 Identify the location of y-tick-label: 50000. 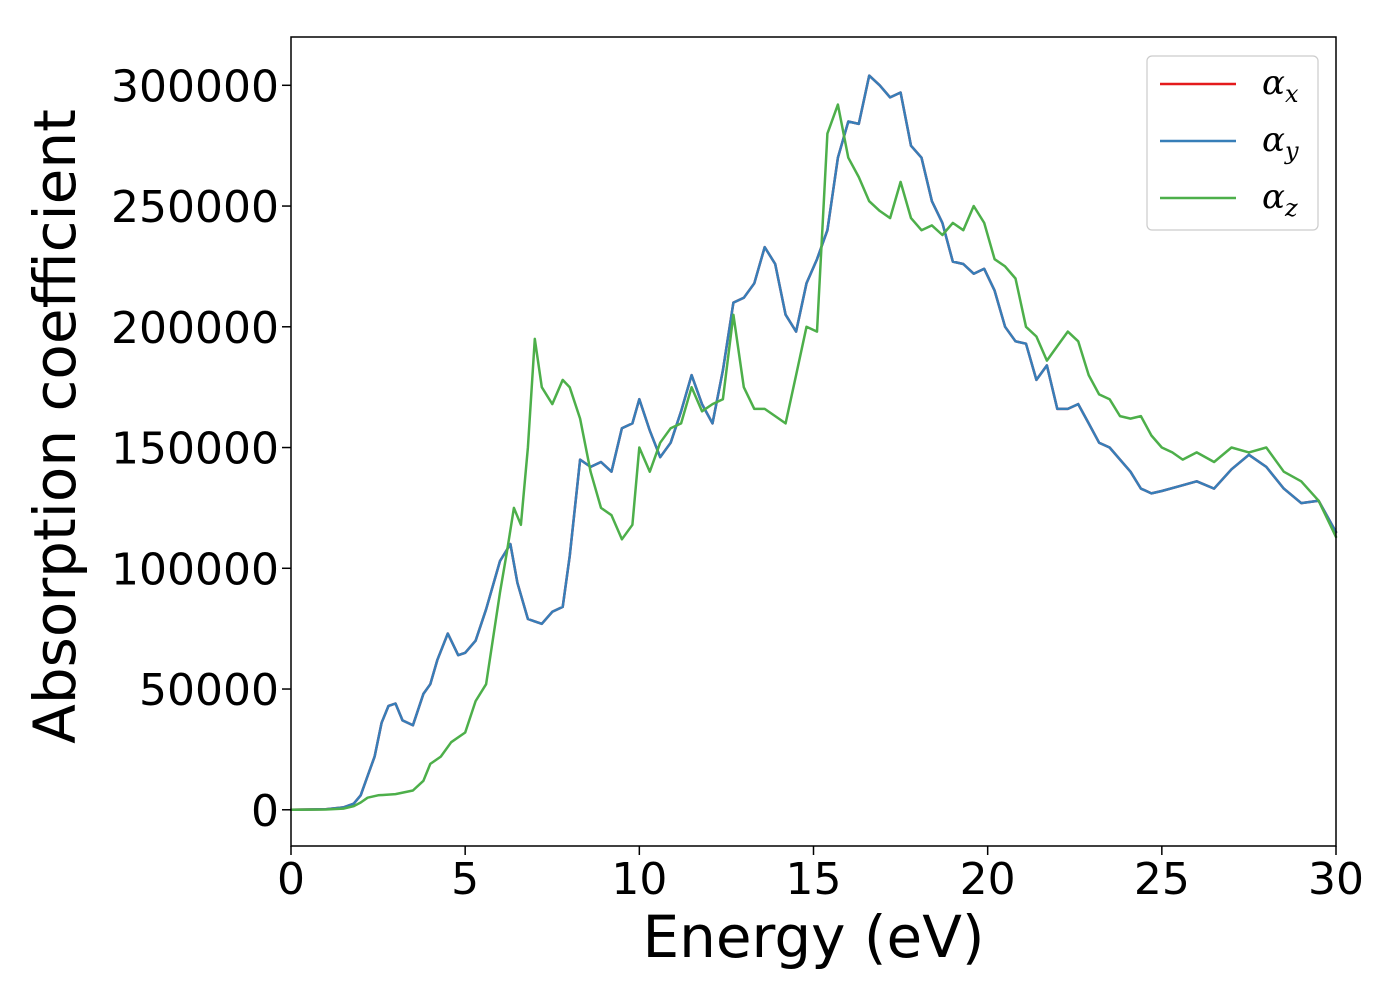
(209, 690).